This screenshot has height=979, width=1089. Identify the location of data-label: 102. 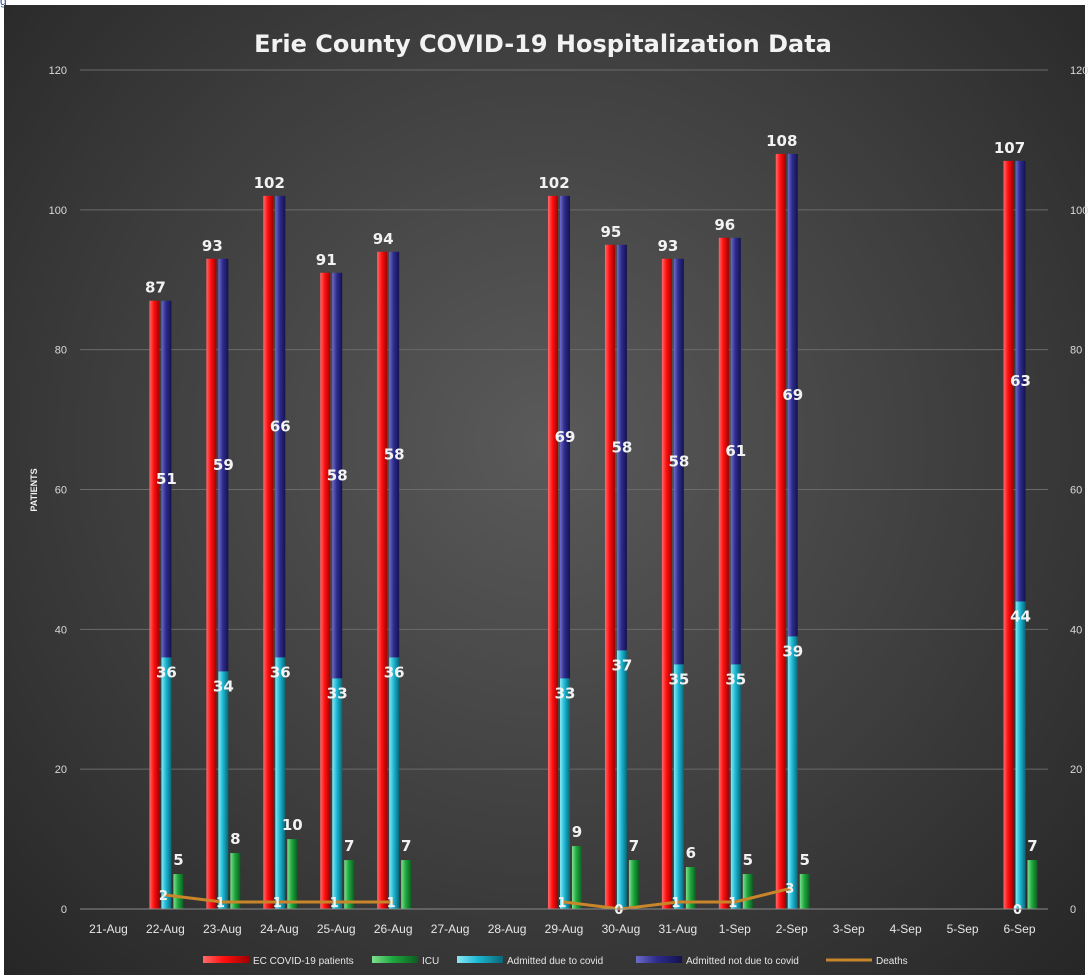
(269, 183).